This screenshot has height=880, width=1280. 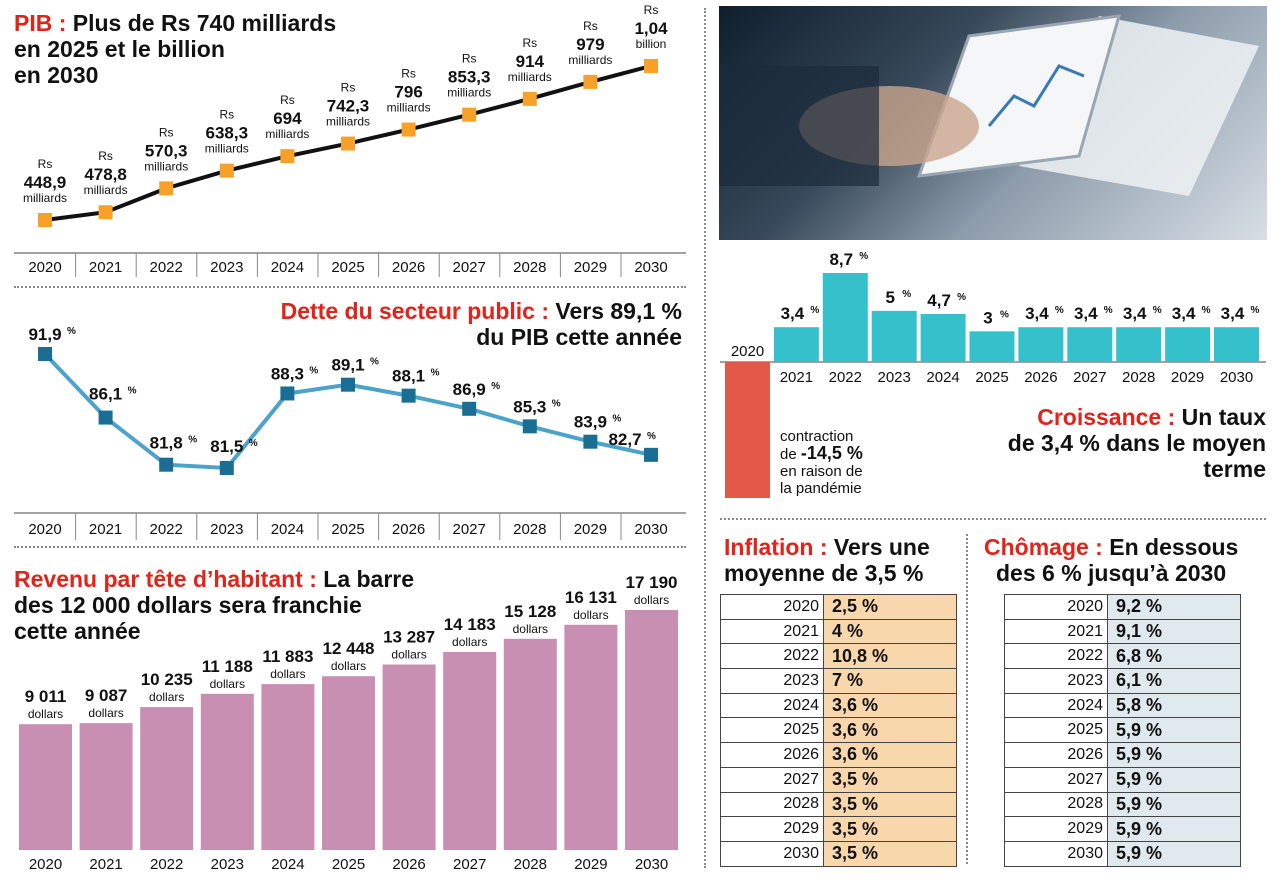 What do you see at coordinates (529, 267) in the screenshot?
I see `pib-x-tick: 2028` at bounding box center [529, 267].